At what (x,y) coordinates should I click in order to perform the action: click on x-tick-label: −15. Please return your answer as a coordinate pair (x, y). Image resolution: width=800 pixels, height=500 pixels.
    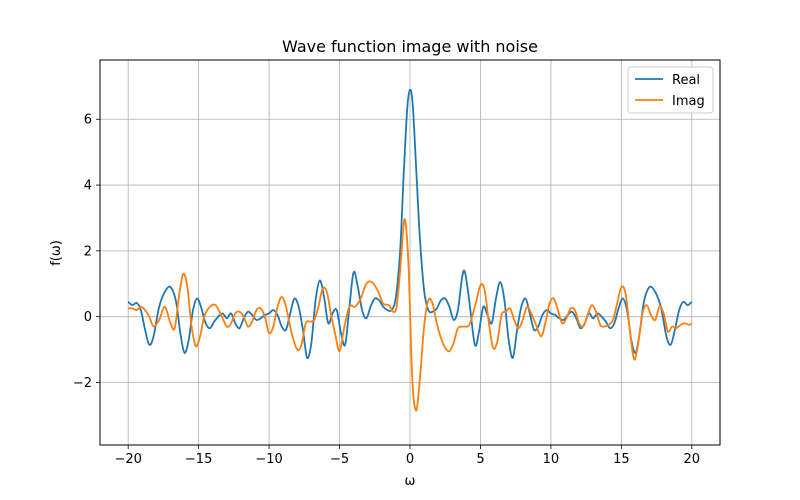
    Looking at the image, I should click on (198, 459).